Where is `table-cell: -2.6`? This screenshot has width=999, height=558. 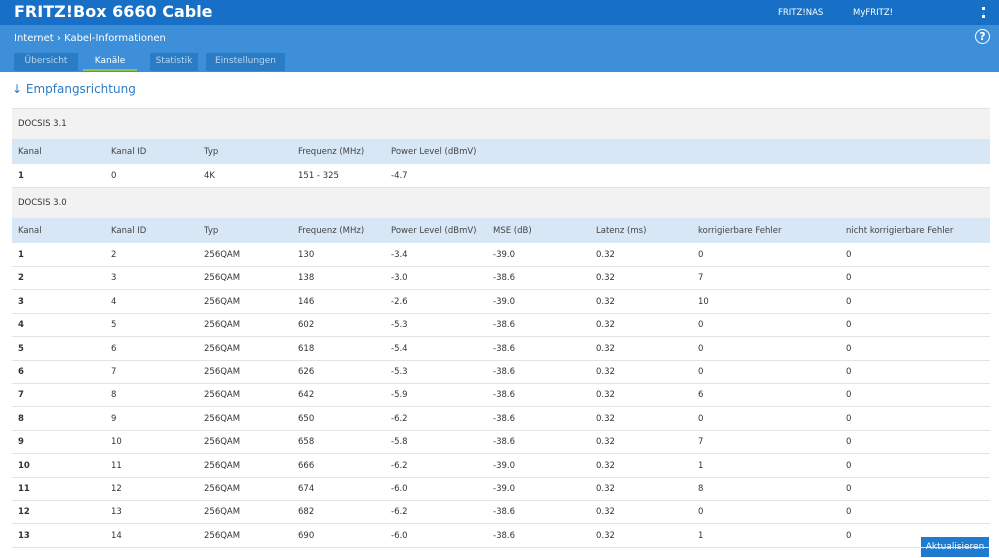 table-cell: -2.6 is located at coordinates (399, 301).